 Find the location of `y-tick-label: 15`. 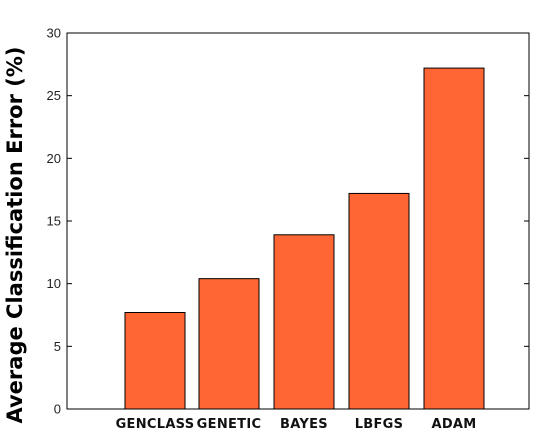

y-tick-label: 15 is located at coordinates (54, 221).